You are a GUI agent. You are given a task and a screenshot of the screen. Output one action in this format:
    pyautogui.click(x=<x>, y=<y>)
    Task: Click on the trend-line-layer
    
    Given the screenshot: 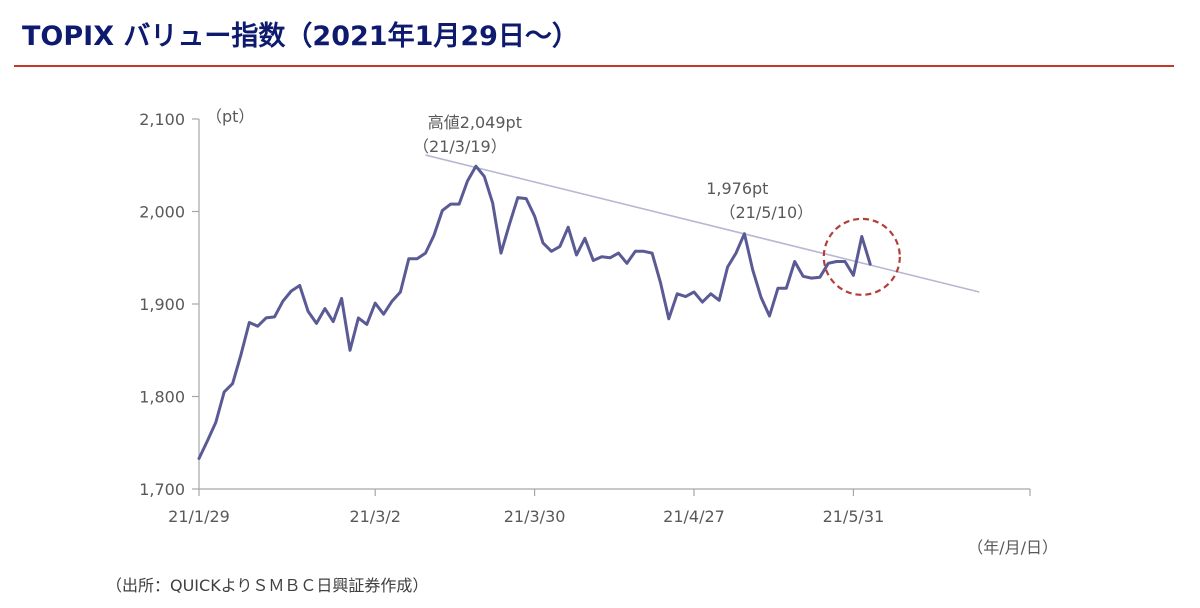 What is the action you would take?
    pyautogui.click(x=702, y=223)
    